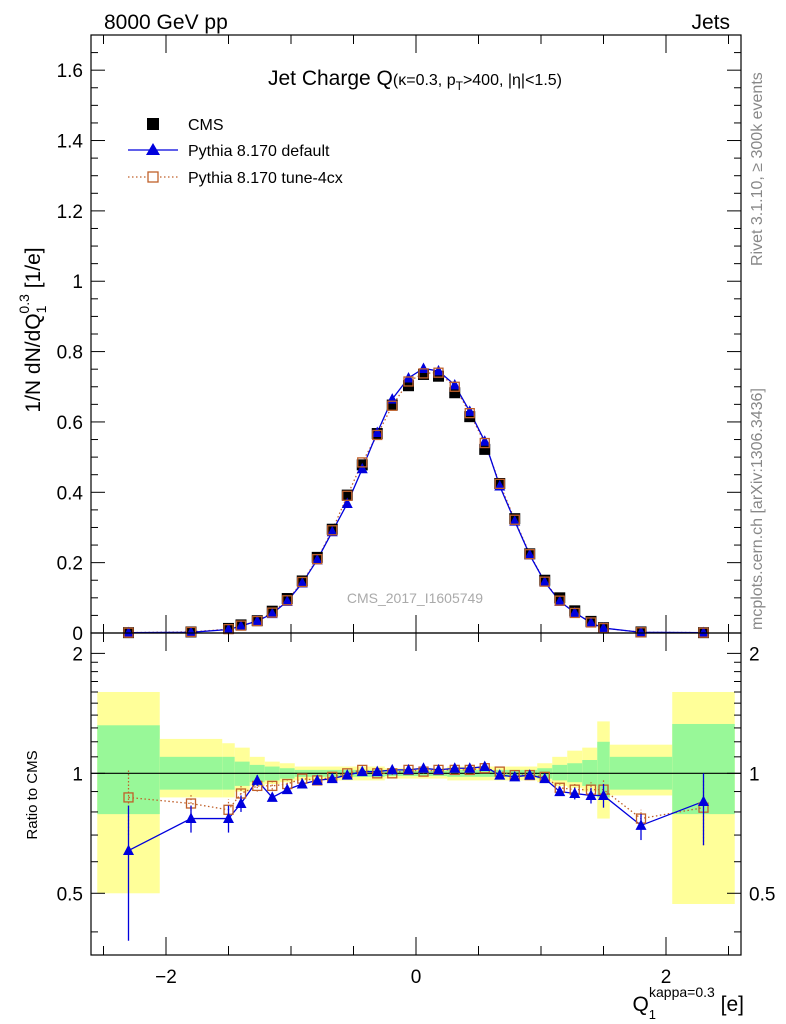 This screenshot has width=786, height=1024. What do you see at coordinates (70, 894) in the screenshot?
I see `ratio-ytick-label: 0.5` at bounding box center [70, 894].